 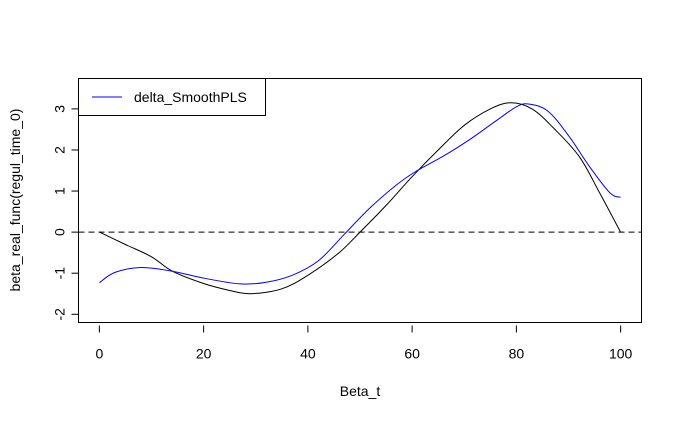 What do you see at coordinates (60, 314) in the screenshot?
I see `y-tick-label: -2` at bounding box center [60, 314].